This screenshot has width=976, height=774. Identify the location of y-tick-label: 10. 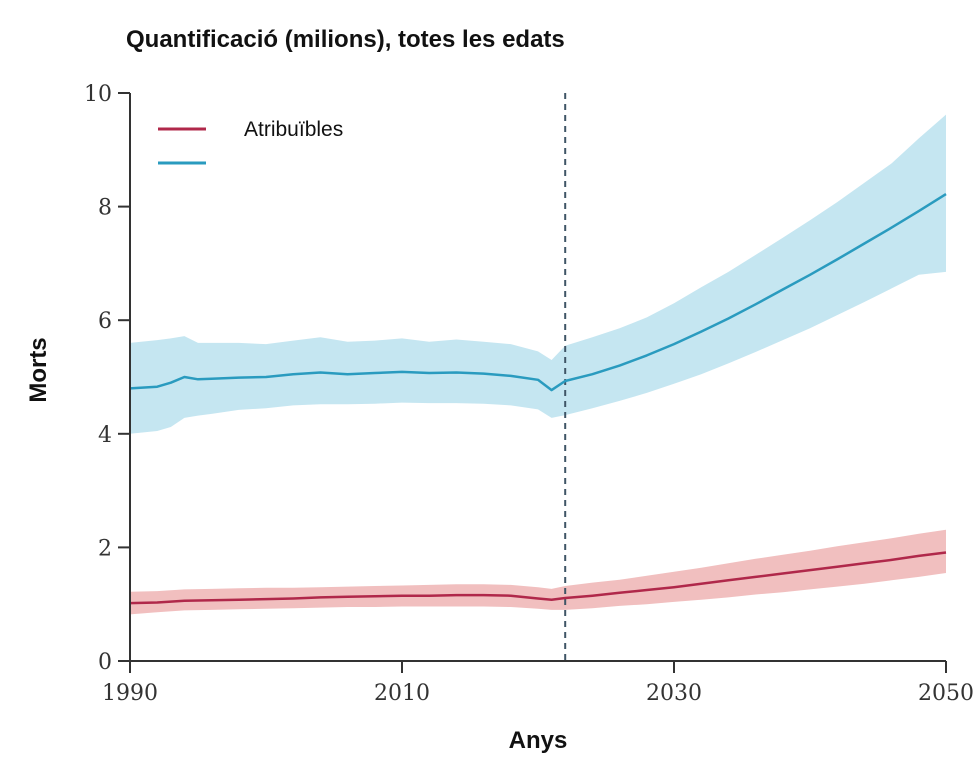
(98, 94).